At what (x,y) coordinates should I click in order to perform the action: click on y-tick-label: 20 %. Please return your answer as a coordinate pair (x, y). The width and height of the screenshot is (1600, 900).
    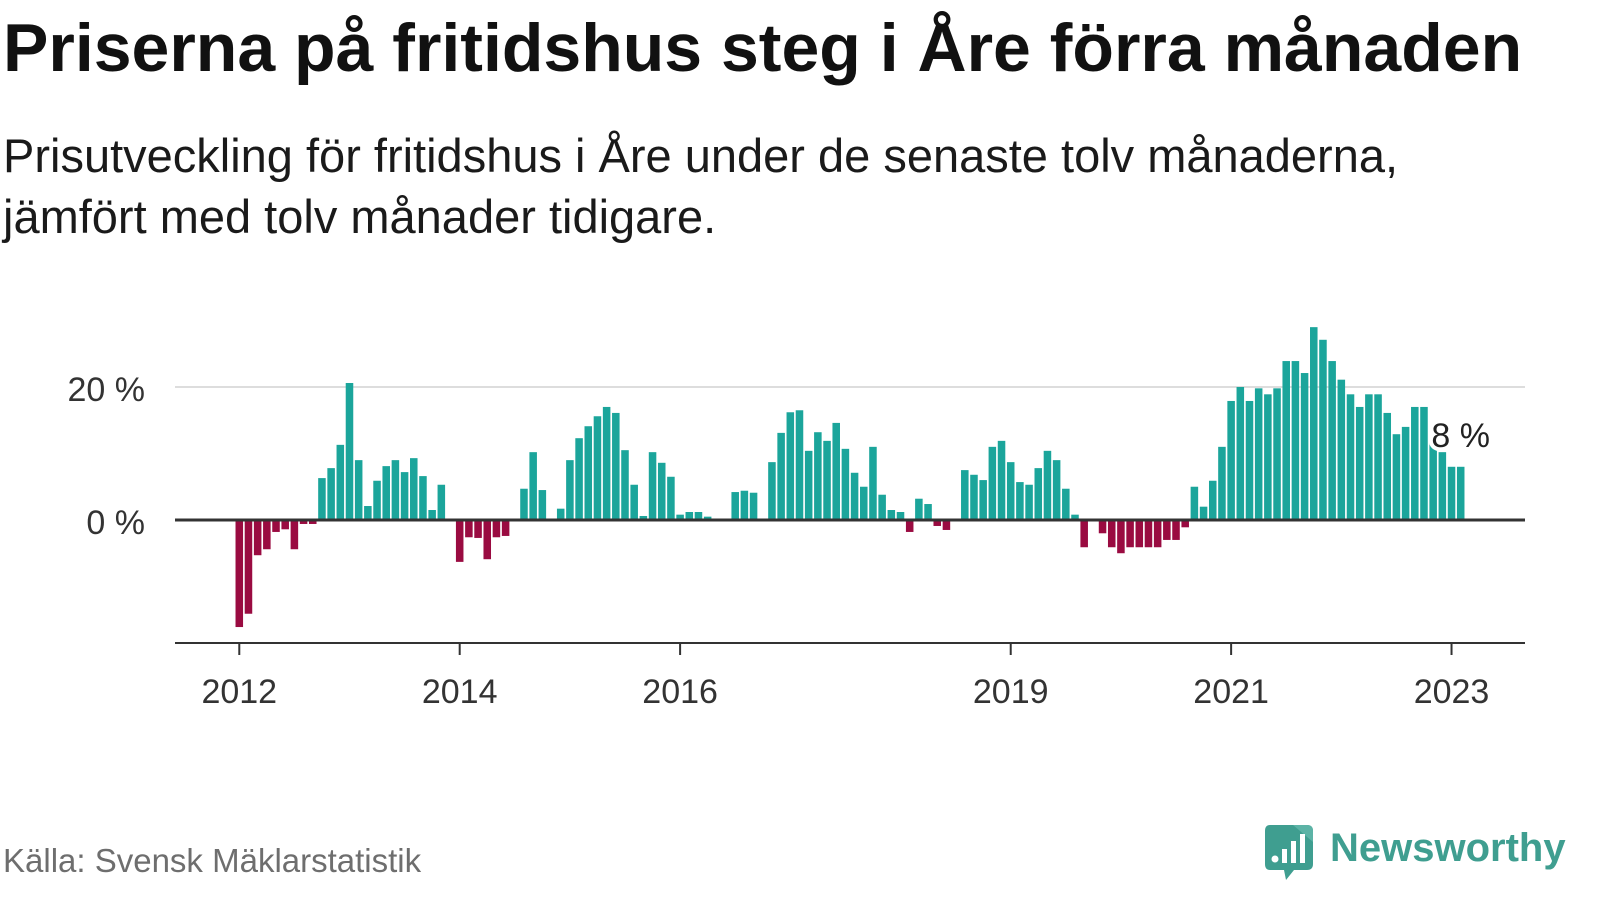
    Looking at the image, I should click on (107, 390).